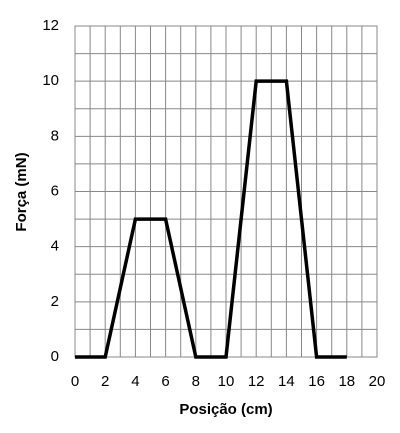 The image size is (400, 433). I want to click on y-tick-label: 12, so click(50, 25).